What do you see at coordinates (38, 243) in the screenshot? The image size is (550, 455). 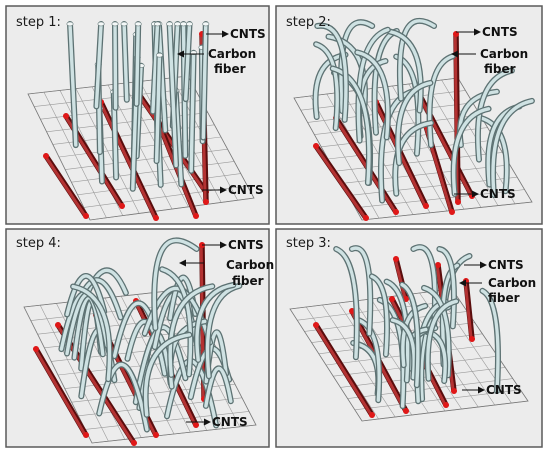 I see `step-label: step 4:` at bounding box center [38, 243].